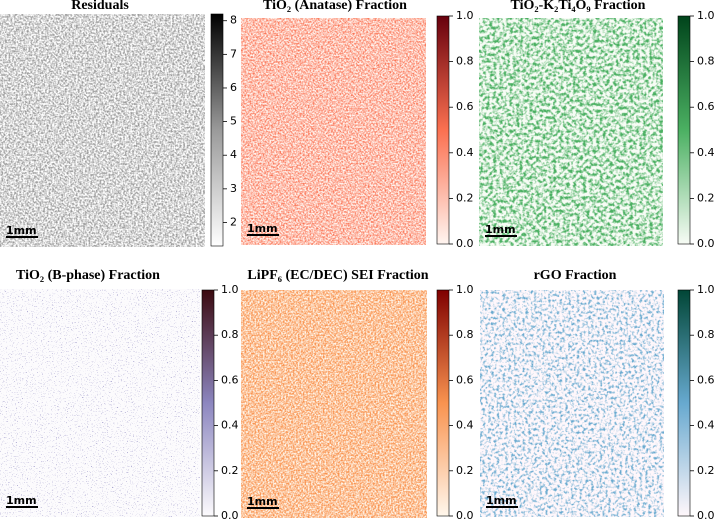 This screenshot has height=523, width=721. I want to click on panel-title: TiO₂ (B-phase) Fraction, so click(88, 275).